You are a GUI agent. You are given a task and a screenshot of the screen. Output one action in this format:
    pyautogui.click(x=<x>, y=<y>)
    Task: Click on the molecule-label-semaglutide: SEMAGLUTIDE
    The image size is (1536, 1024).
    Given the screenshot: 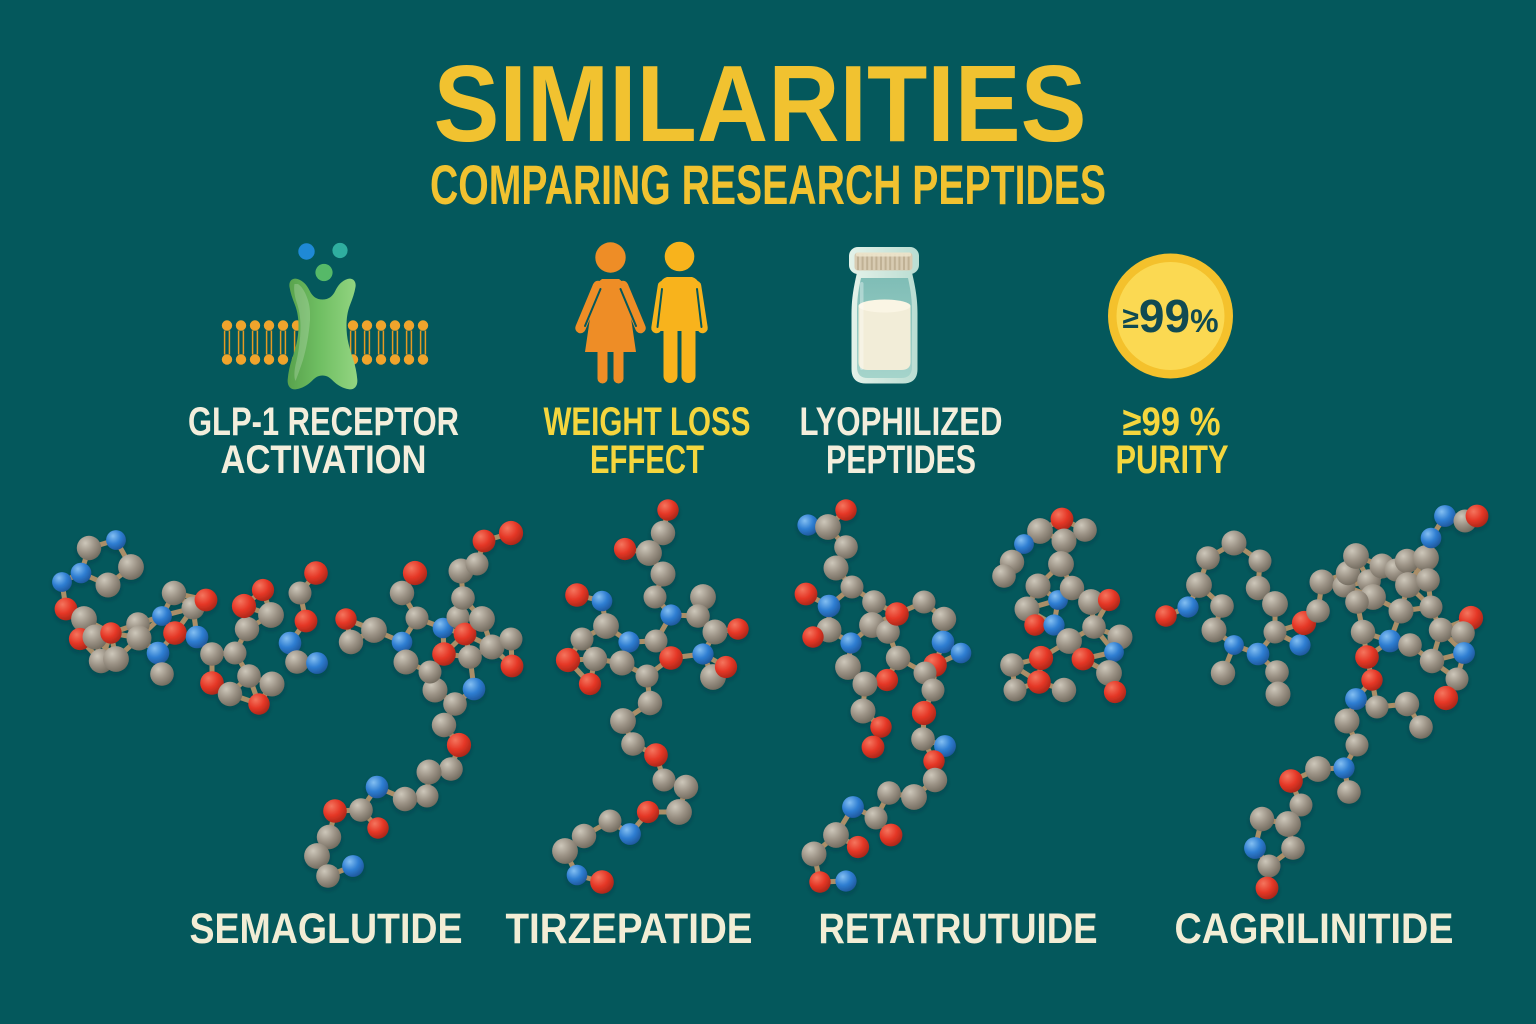 What is the action you would take?
    pyautogui.click(x=326, y=929)
    